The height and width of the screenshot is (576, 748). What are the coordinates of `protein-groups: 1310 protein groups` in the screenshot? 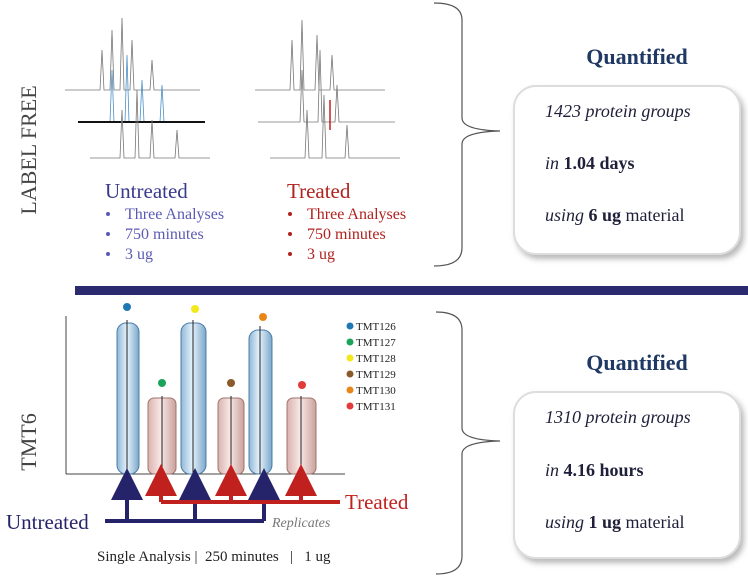 It's located at (618, 417).